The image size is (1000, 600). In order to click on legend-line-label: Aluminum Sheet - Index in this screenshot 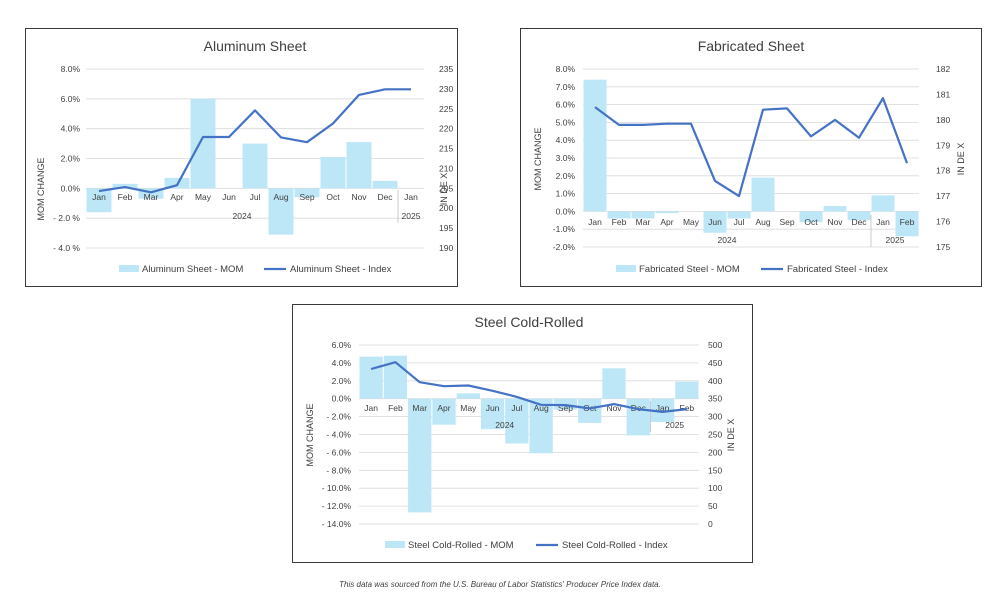, I will do `click(341, 269)`.